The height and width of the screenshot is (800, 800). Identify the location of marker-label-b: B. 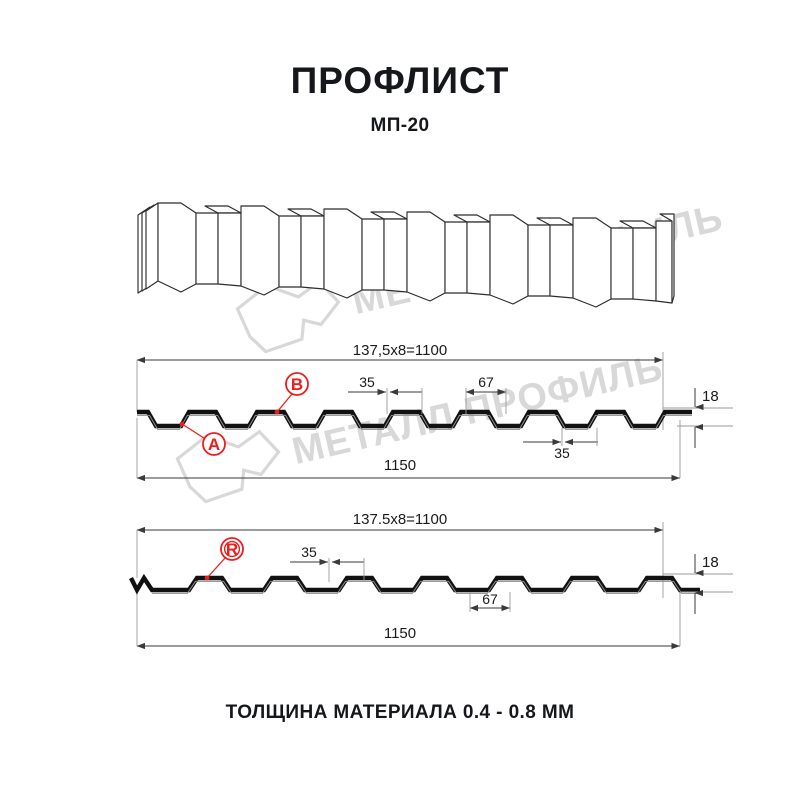
(297, 384).